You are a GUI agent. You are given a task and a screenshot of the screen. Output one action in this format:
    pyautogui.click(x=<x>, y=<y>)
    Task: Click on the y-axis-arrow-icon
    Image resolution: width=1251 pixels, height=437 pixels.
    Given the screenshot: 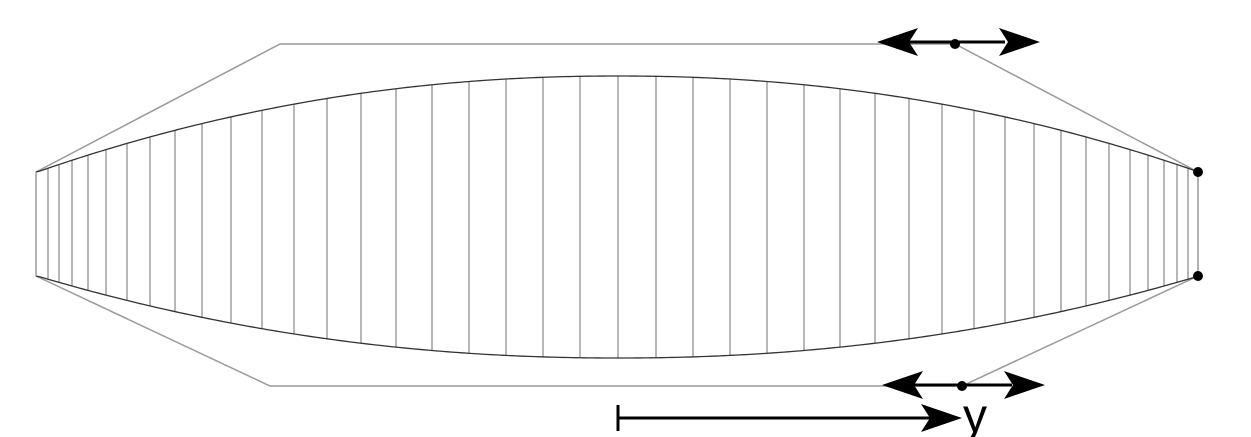 What is the action you would take?
    pyautogui.click(x=789, y=418)
    